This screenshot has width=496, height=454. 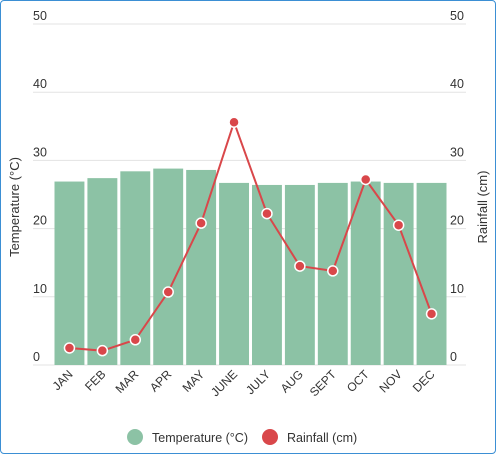 What do you see at coordinates (457, 84) in the screenshot?
I see `right-tick-label: 40` at bounding box center [457, 84].